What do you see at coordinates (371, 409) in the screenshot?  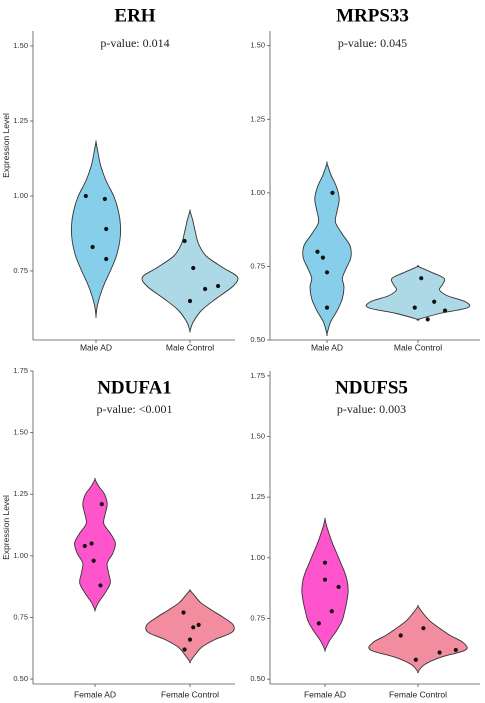 I see `p-value-annotation: p-value: 0.003` at bounding box center [371, 409].